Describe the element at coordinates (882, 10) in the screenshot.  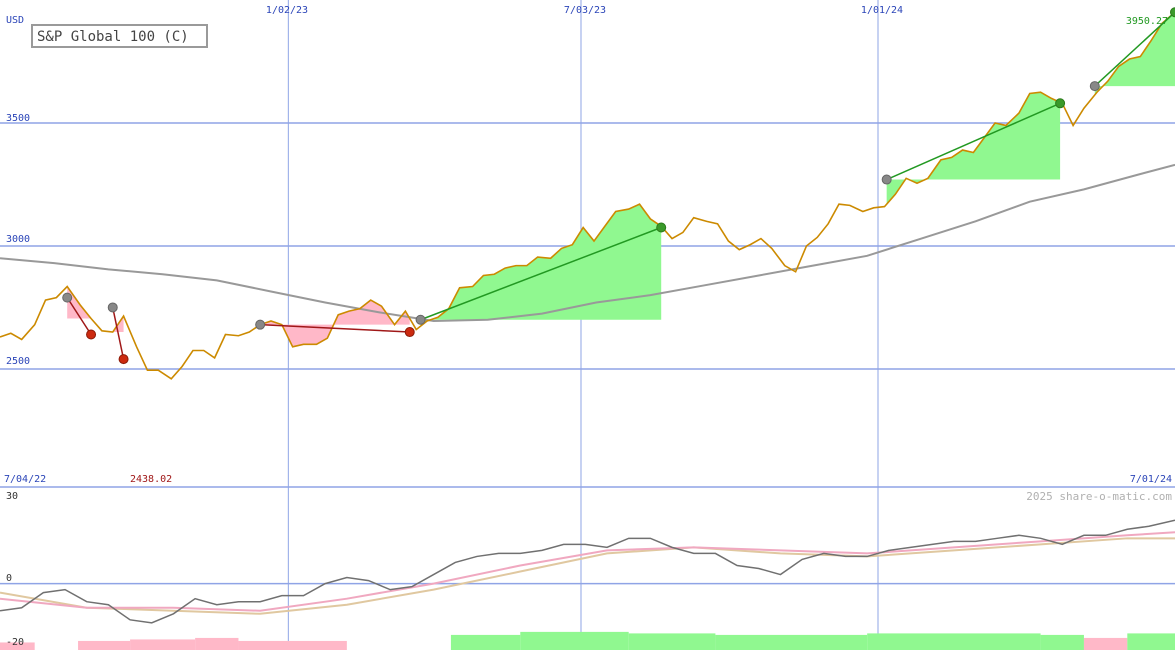
I see `date-tick-label: 1/01/24` at that location.